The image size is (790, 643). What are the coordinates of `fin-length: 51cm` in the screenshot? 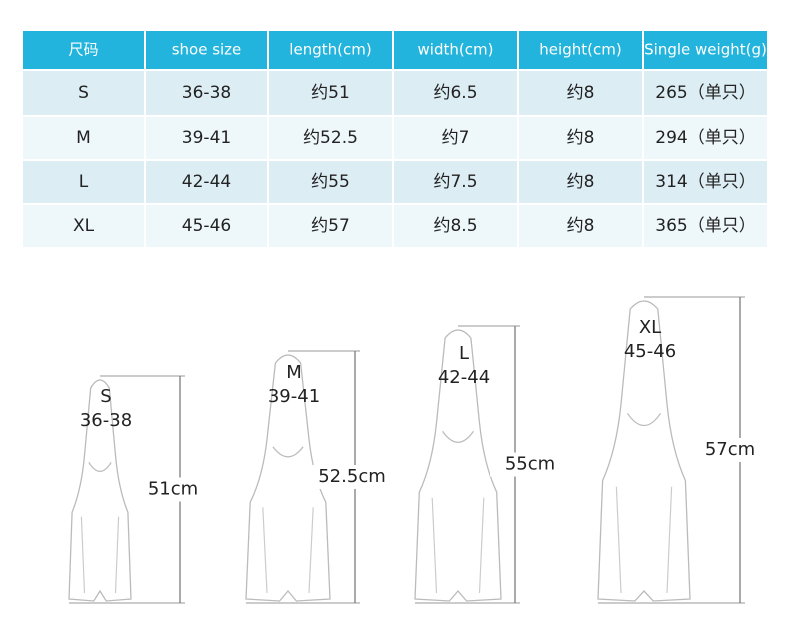 It's located at (173, 489).